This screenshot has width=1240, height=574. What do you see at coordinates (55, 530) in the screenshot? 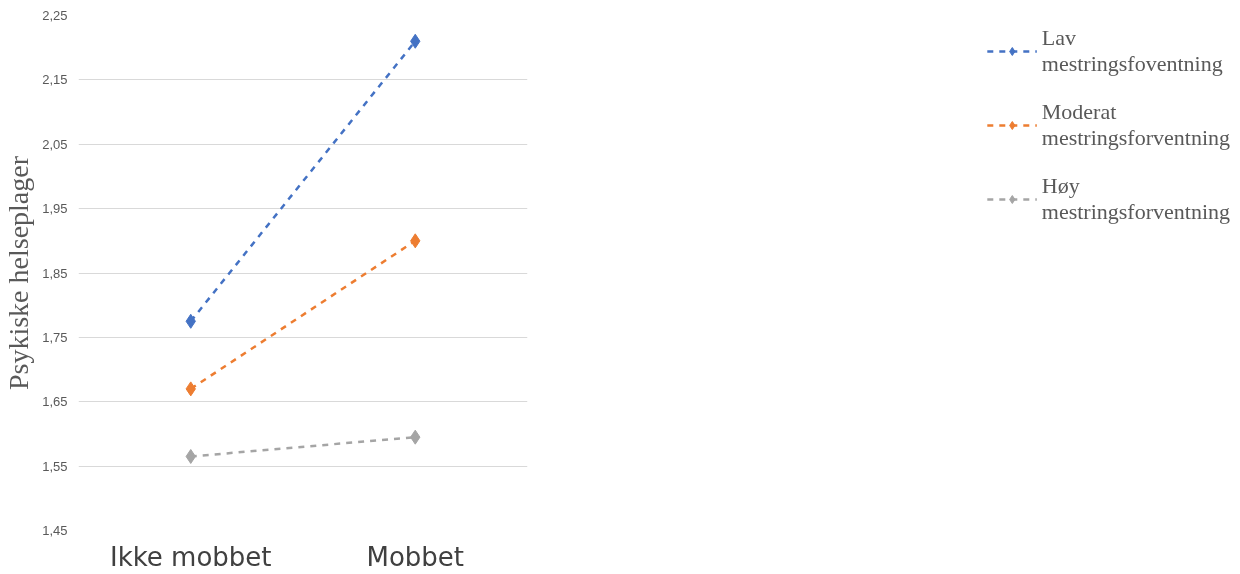
I see `y-tick-label: 1,45` at bounding box center [55, 530].